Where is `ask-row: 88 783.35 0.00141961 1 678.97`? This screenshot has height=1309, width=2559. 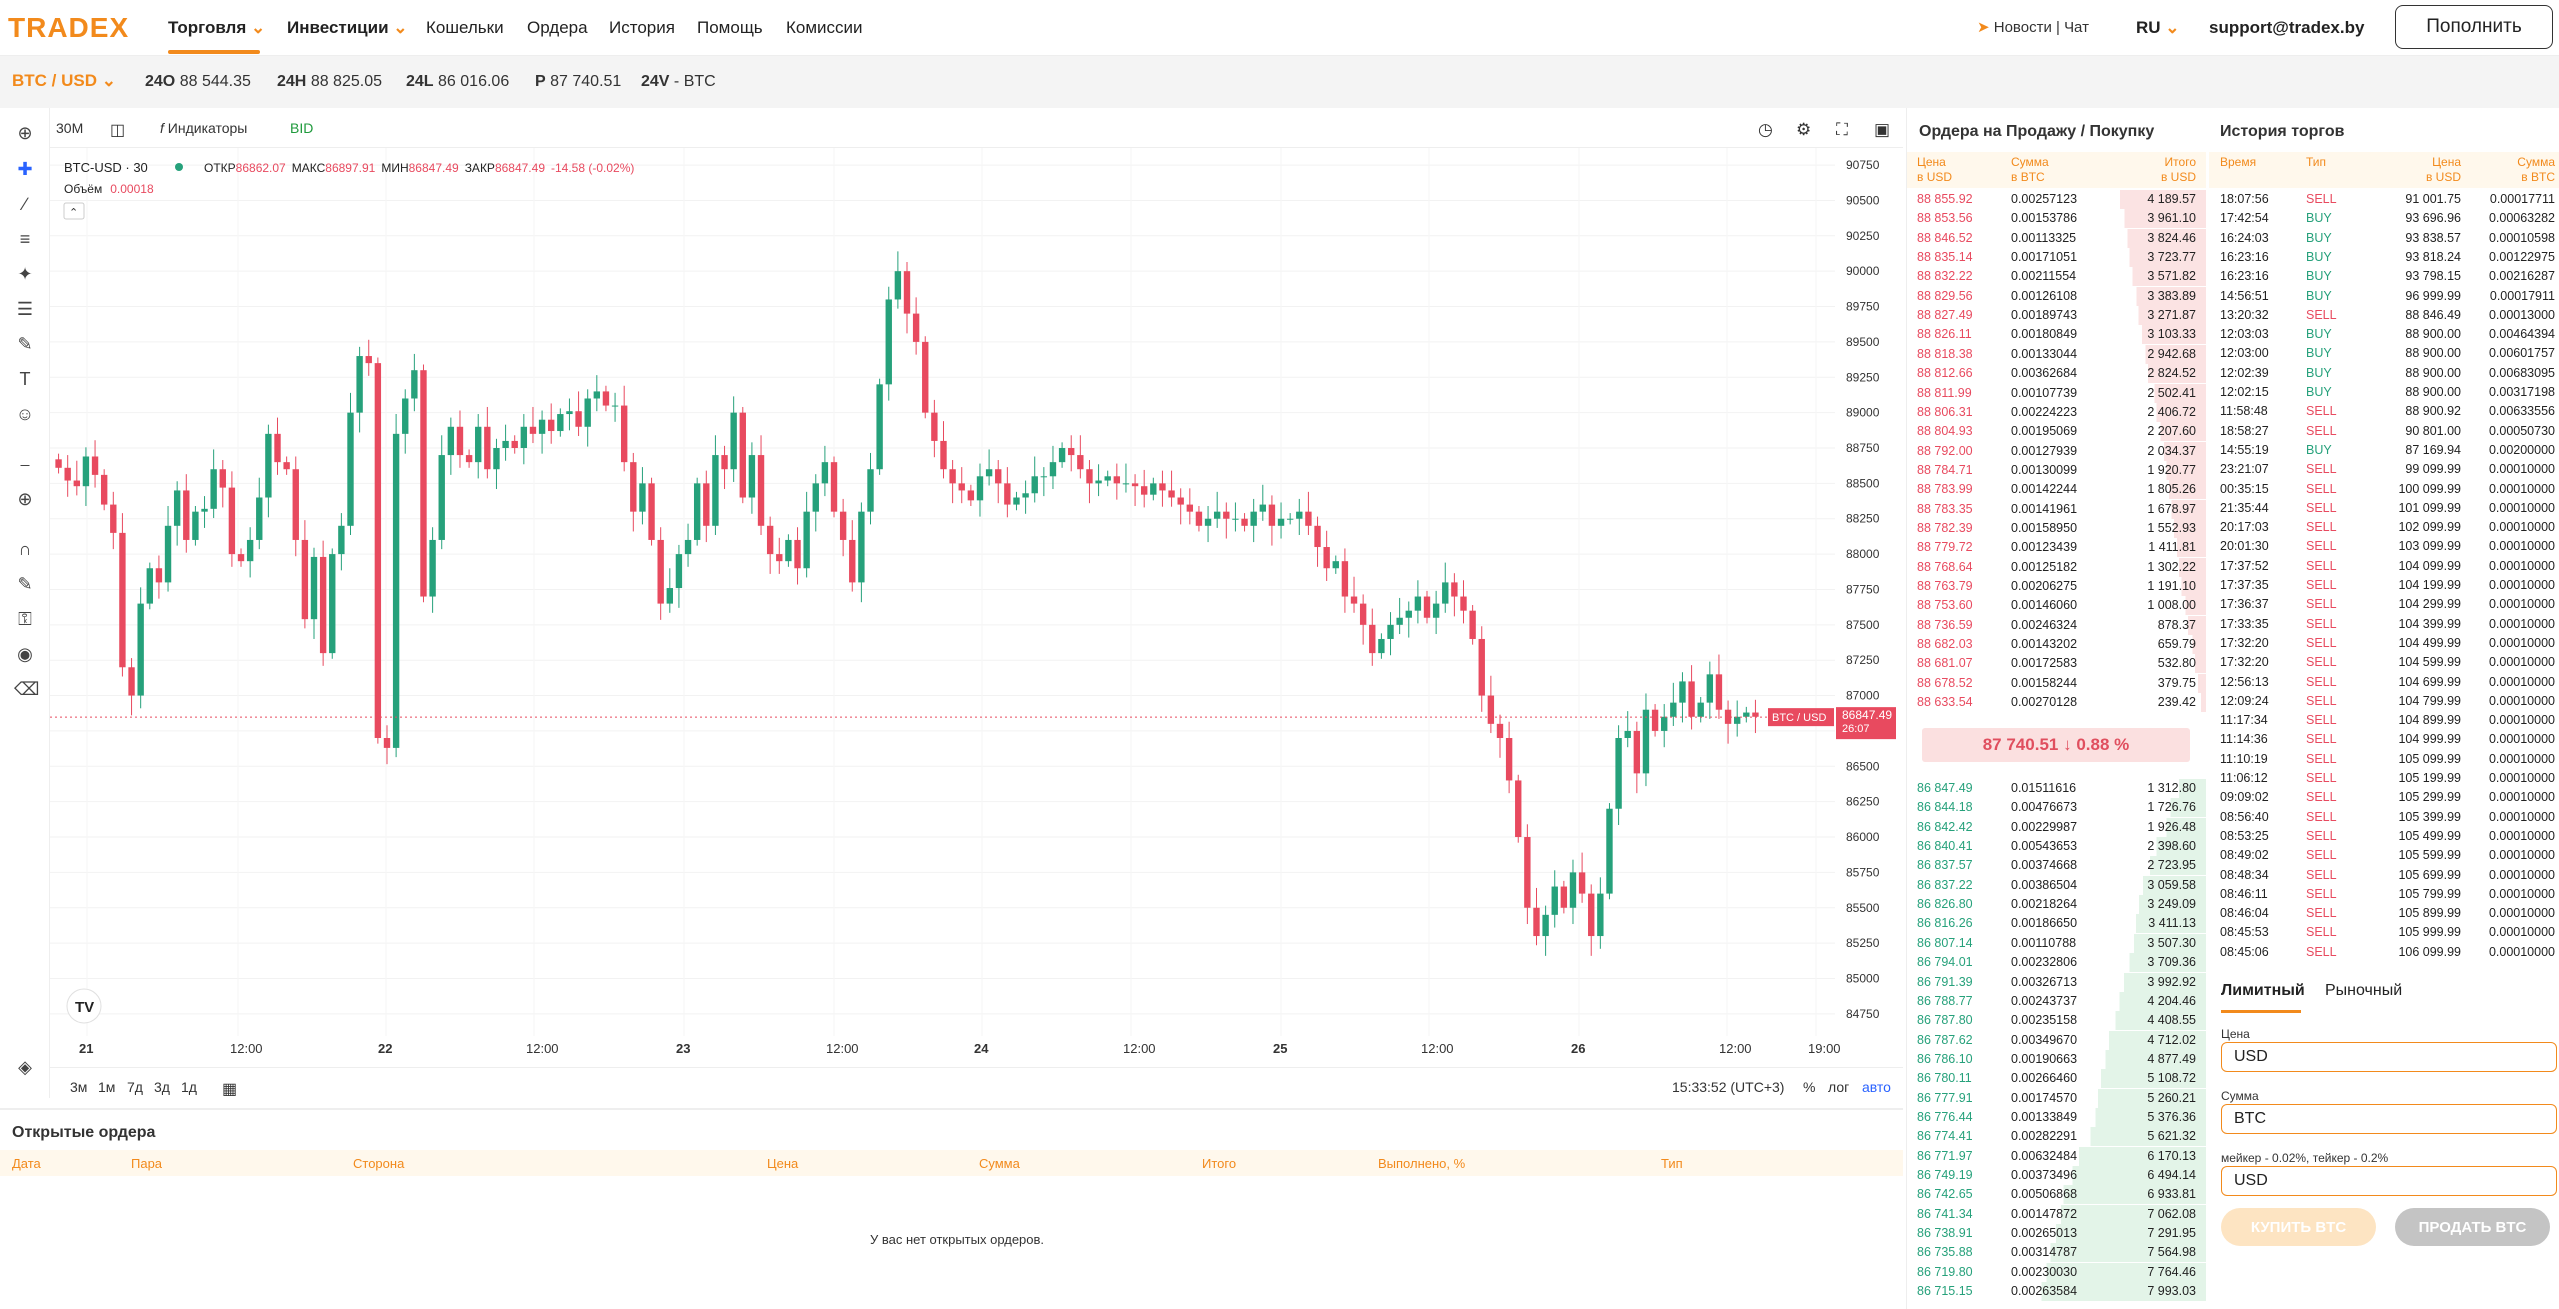
ask-row: 88 783.35 0.00141961 1 678.97 is located at coordinates (2056, 509).